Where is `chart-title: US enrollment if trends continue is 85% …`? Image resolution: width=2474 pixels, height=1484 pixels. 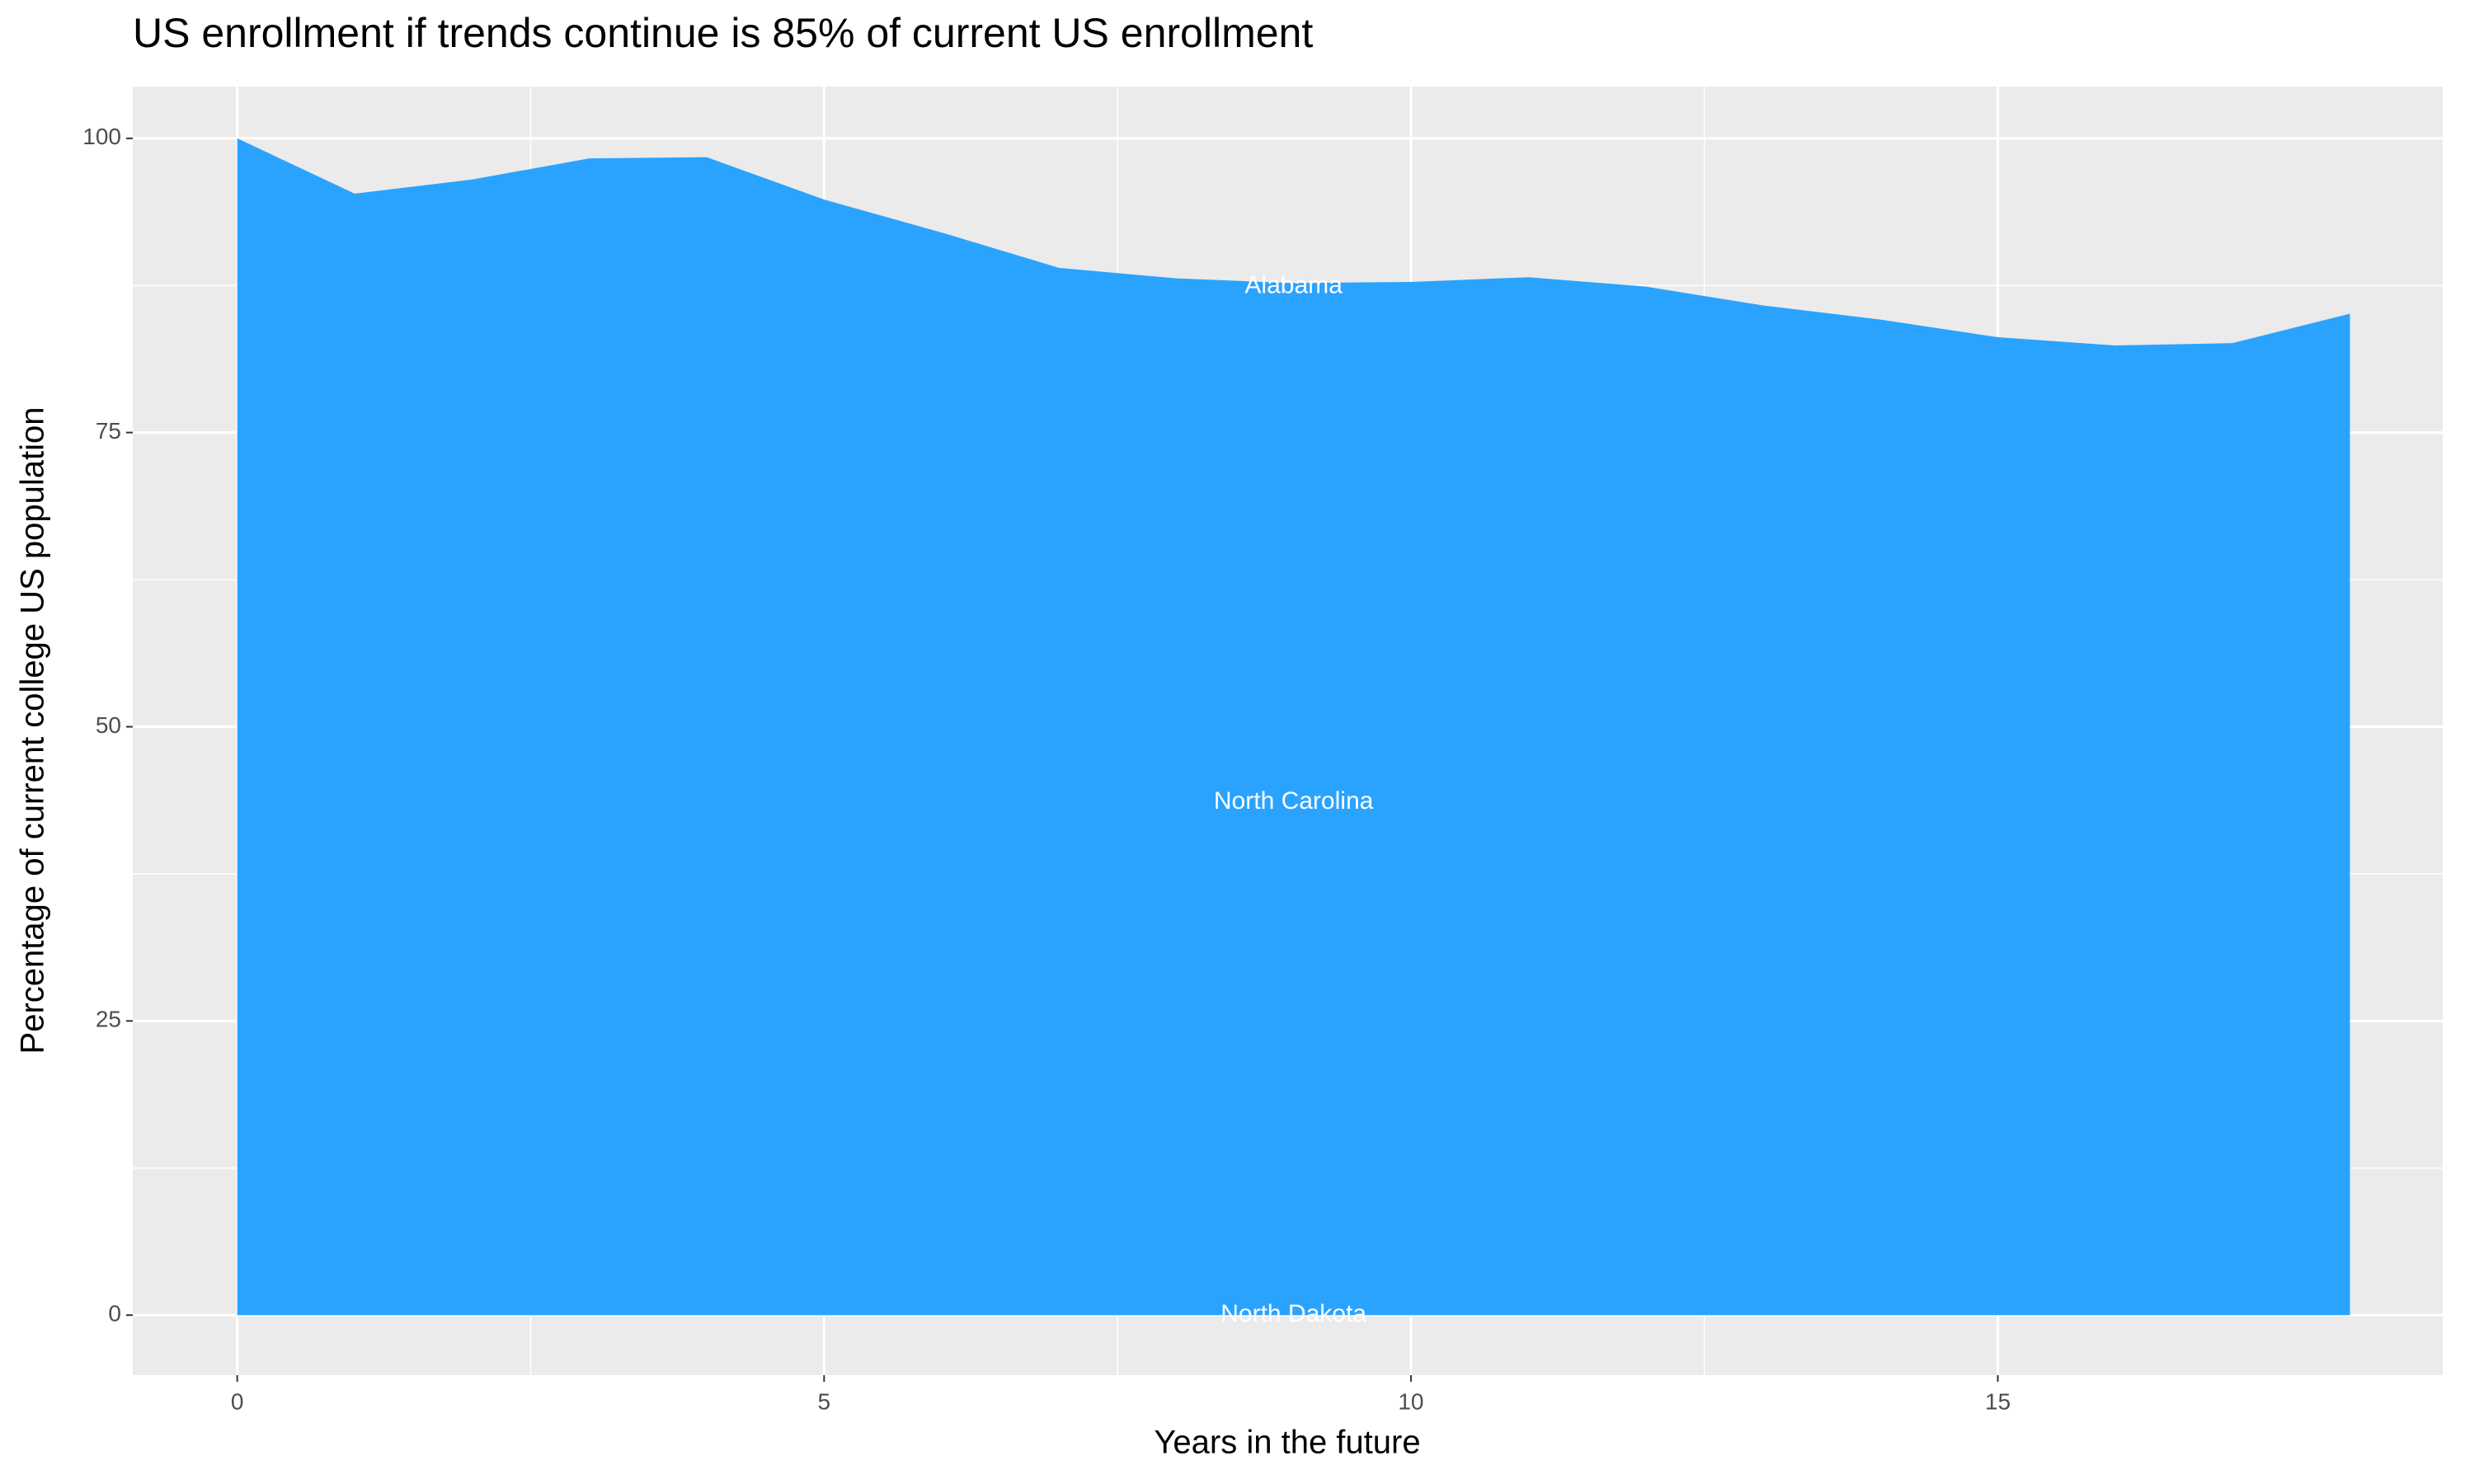 chart-title: US enrollment if trends continue is 85% … is located at coordinates (723, 33).